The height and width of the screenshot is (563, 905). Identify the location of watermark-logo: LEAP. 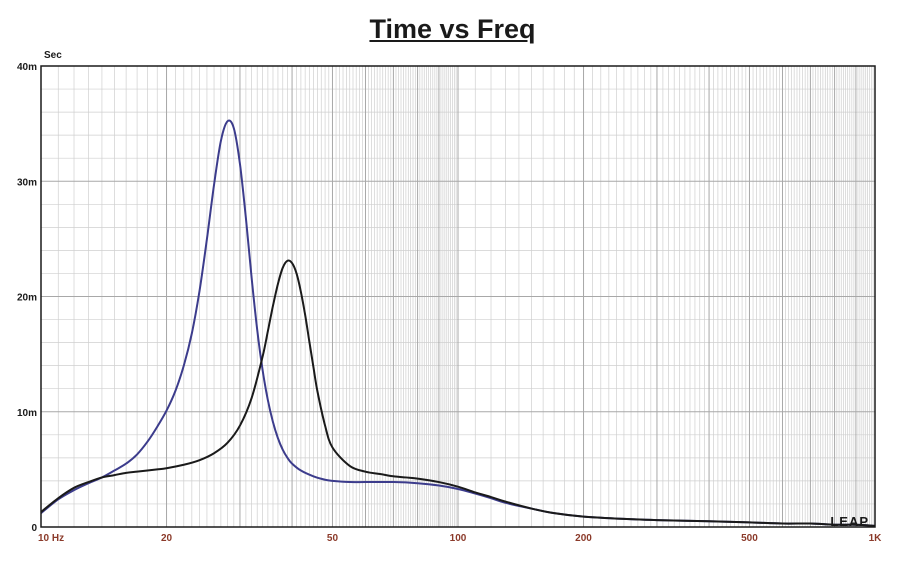
(849, 521).